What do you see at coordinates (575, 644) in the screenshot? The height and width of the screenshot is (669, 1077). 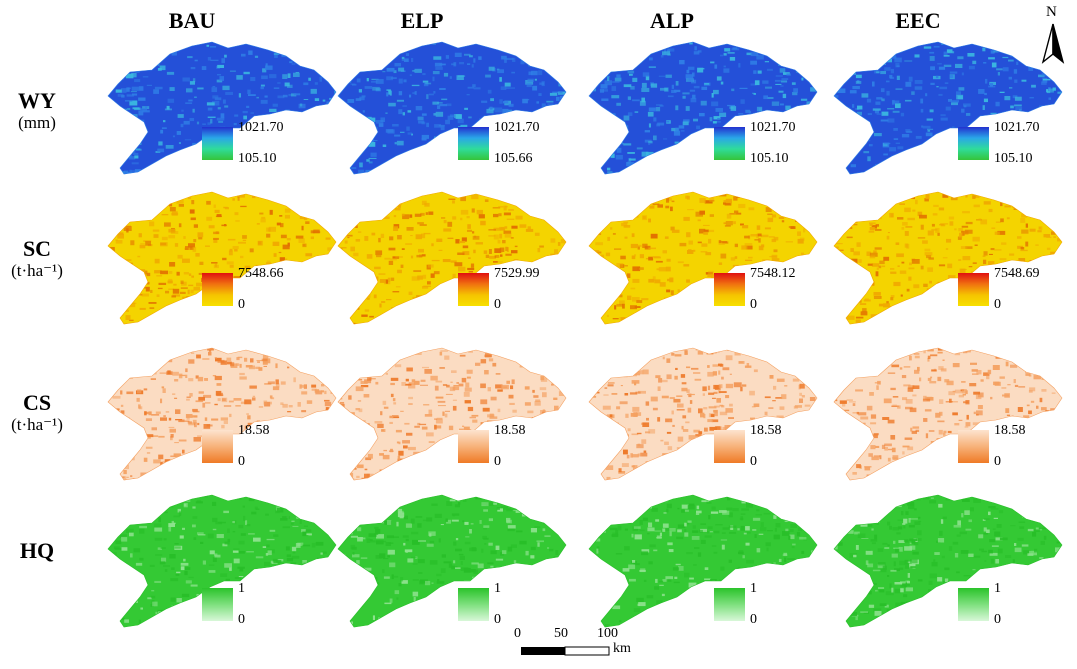 I see `scale-bar: 0 50 100 km` at bounding box center [575, 644].